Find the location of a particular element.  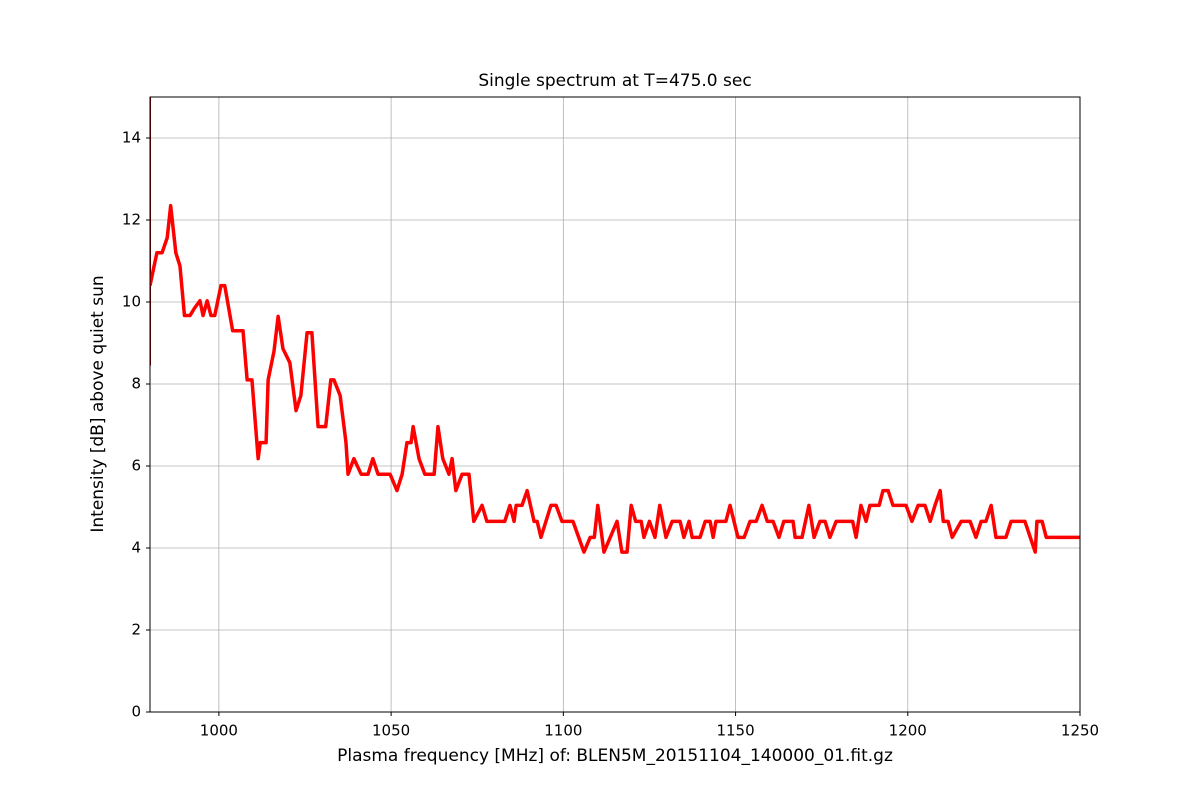

chart-title: Single spectrum at T=475.0 sec is located at coordinates (614, 81).